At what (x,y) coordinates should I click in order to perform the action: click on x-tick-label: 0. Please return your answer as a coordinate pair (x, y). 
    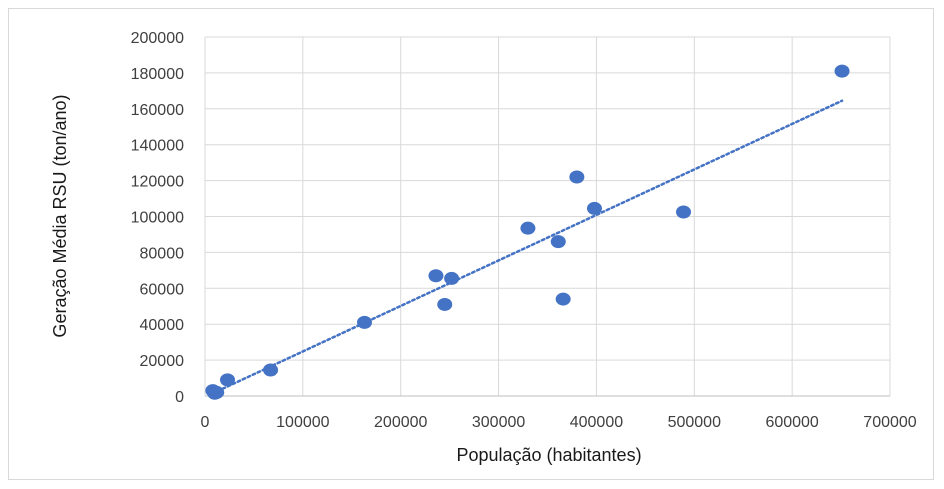
    Looking at the image, I should click on (205, 422).